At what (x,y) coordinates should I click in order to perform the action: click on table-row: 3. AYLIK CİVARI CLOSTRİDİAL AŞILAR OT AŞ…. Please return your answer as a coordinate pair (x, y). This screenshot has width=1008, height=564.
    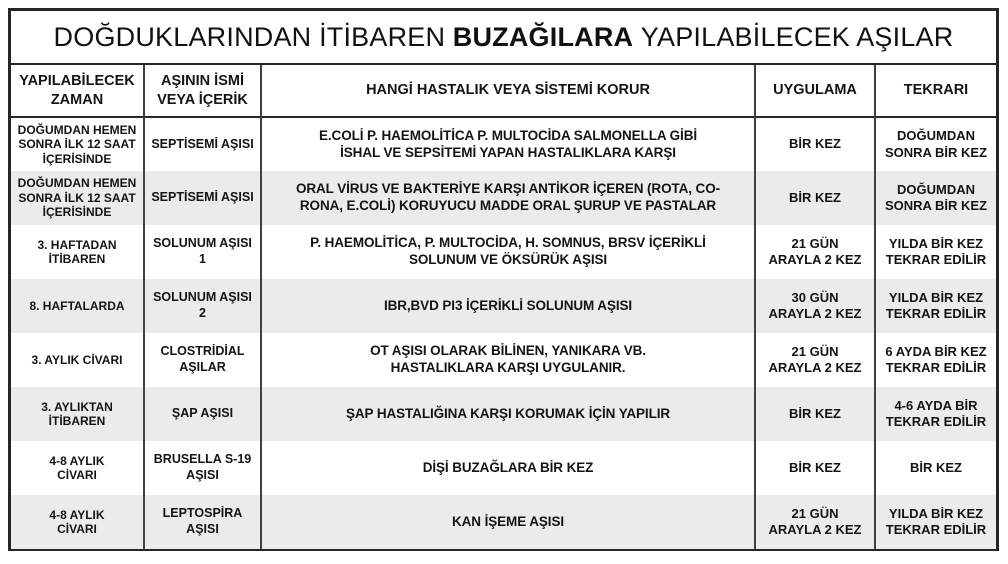
    Looking at the image, I should click on (503, 360).